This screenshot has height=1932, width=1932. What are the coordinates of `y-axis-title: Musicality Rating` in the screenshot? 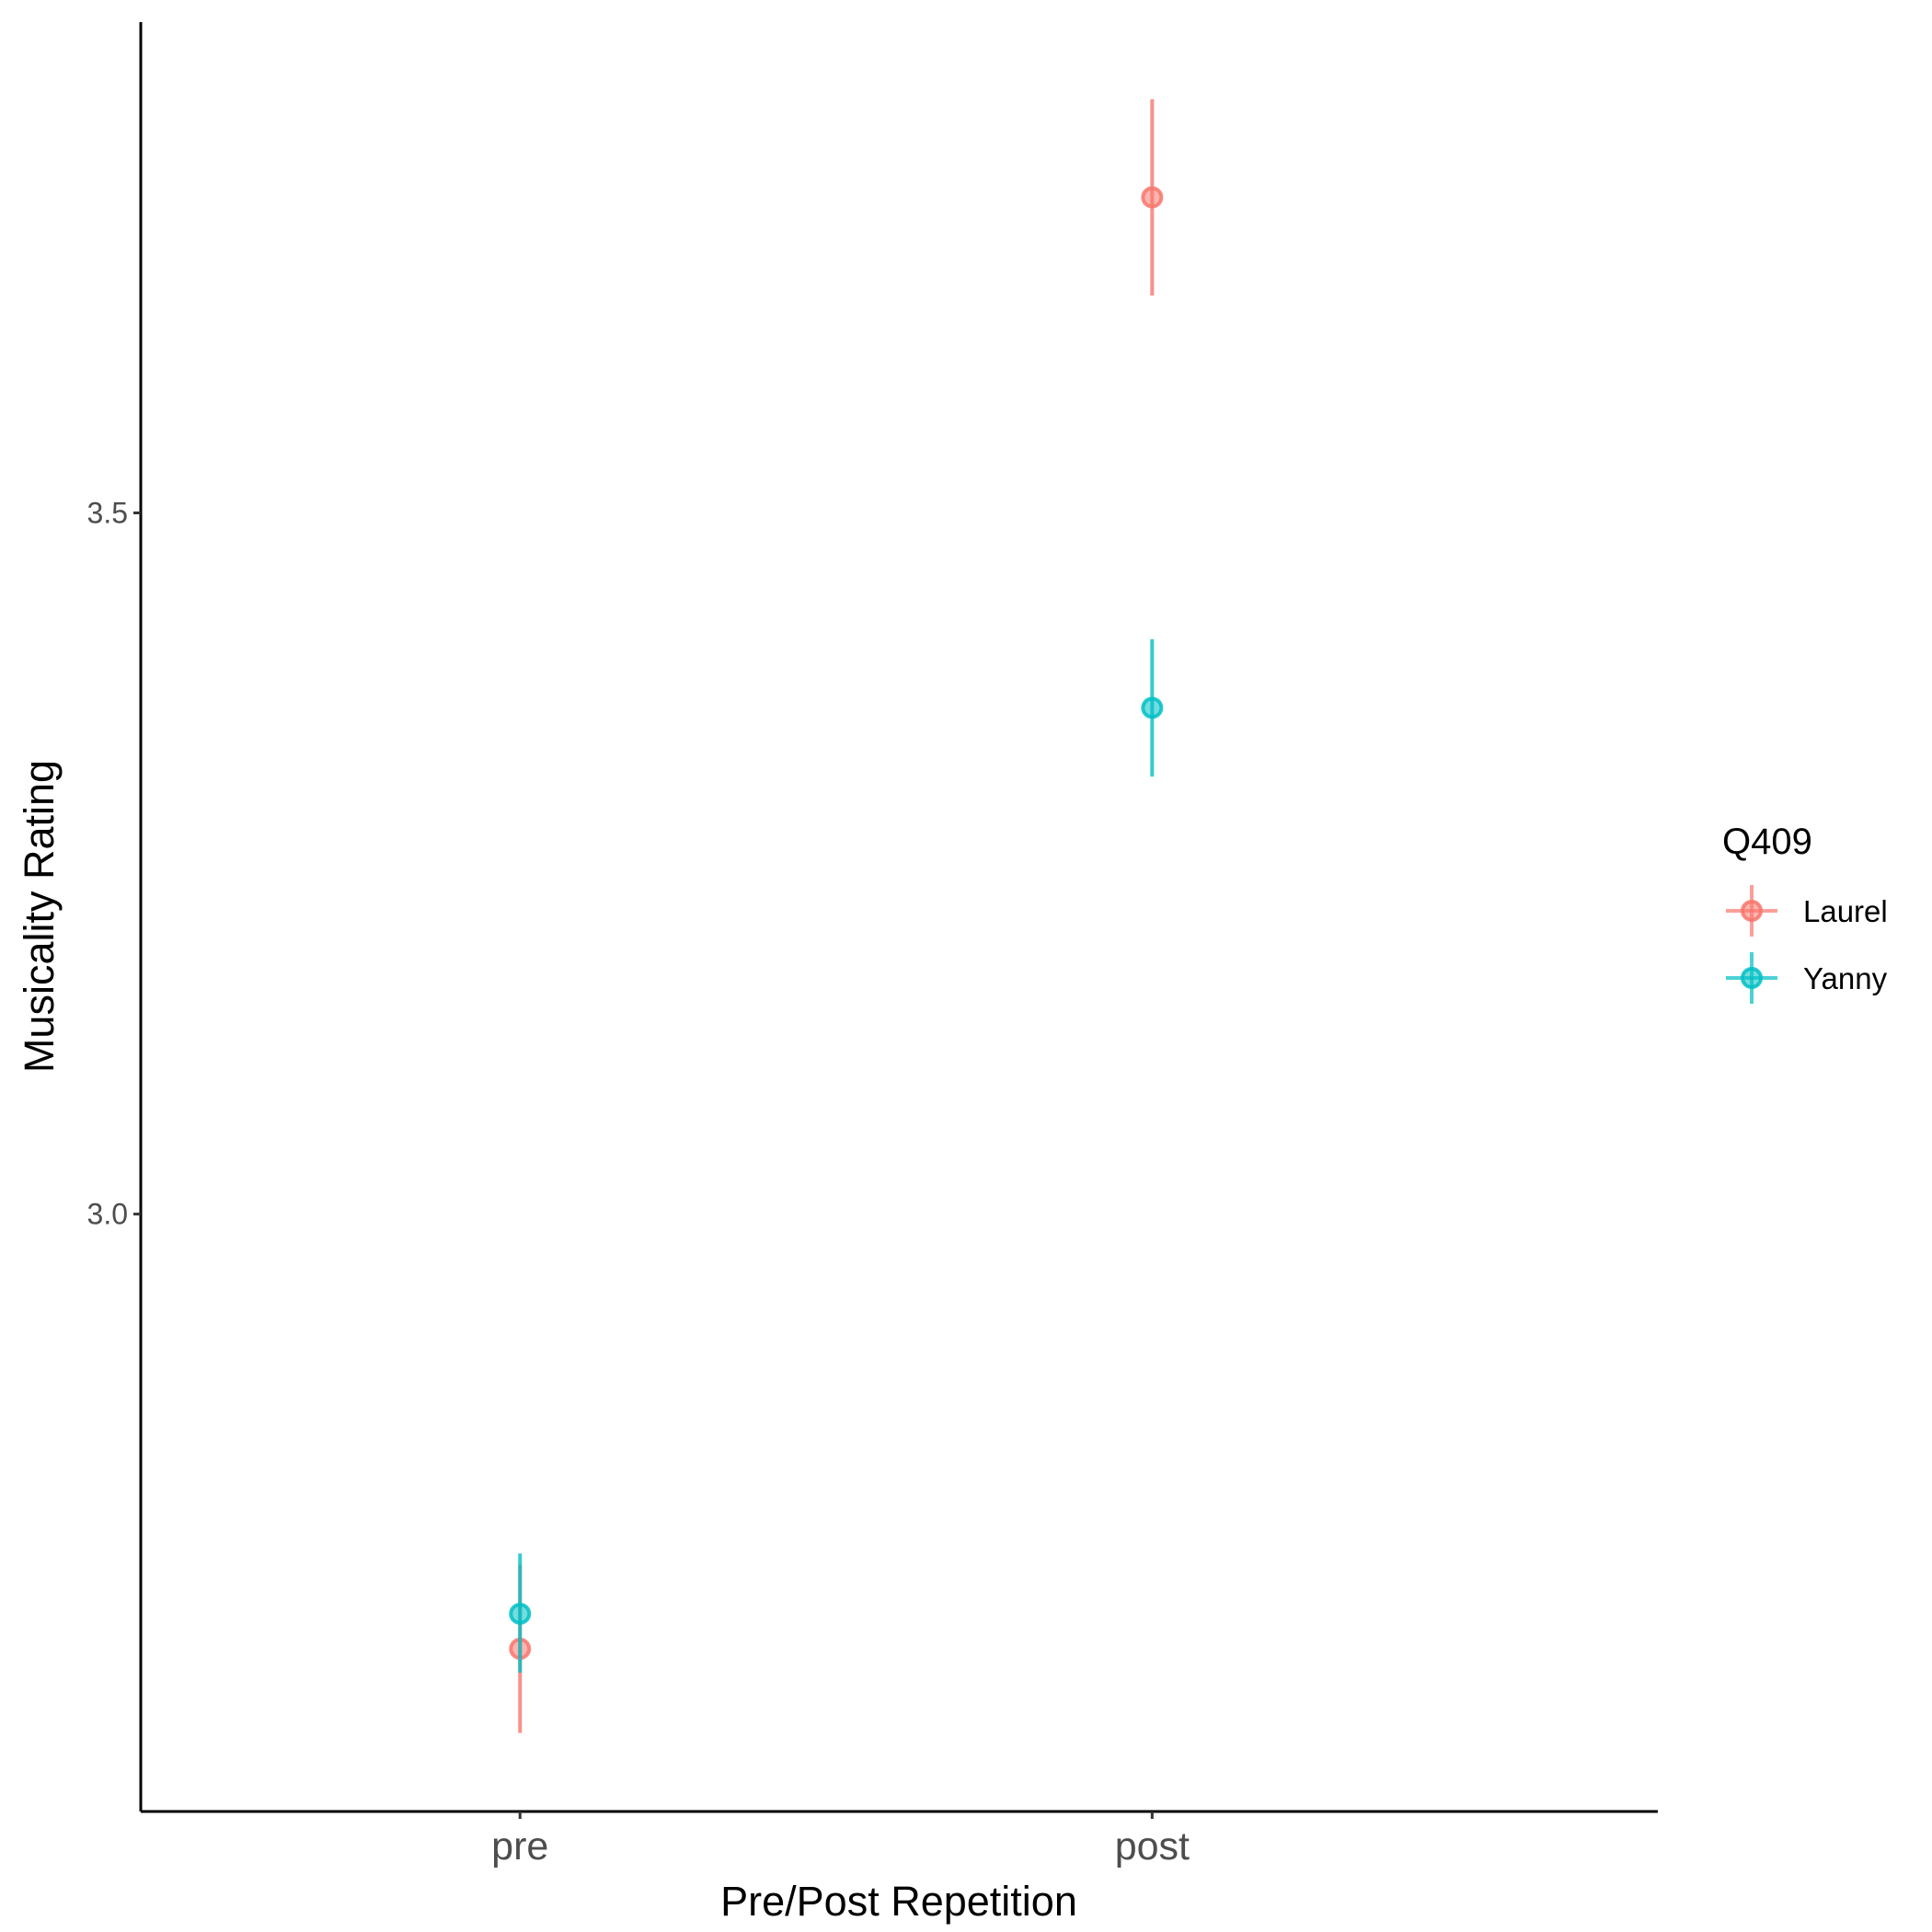 It's located at (39, 916).